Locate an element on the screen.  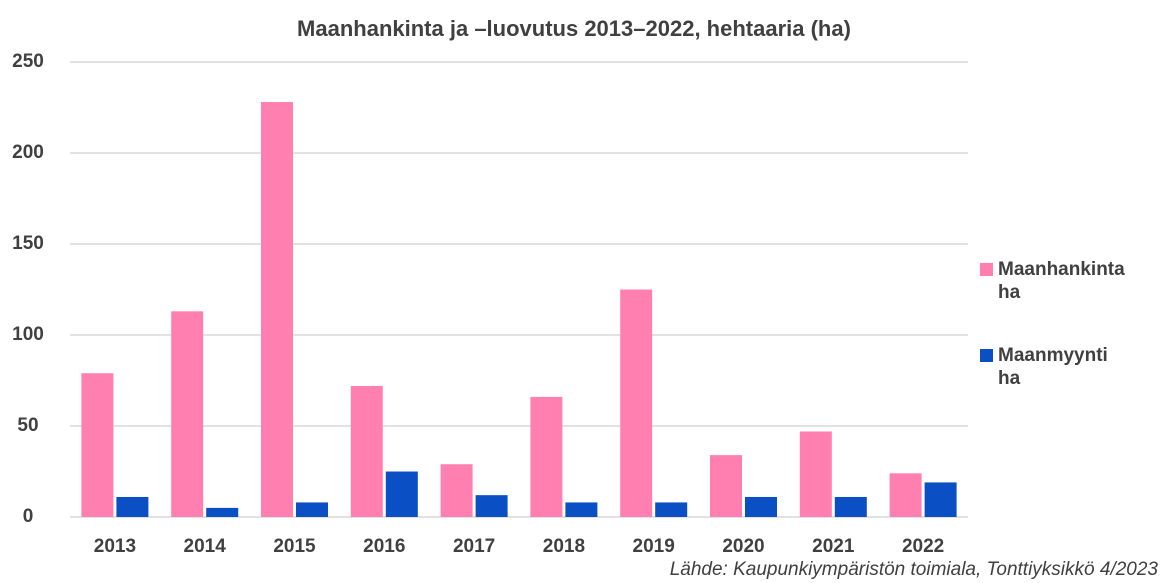
legend-label: Maanmyynti ha is located at coordinates (1053, 367).